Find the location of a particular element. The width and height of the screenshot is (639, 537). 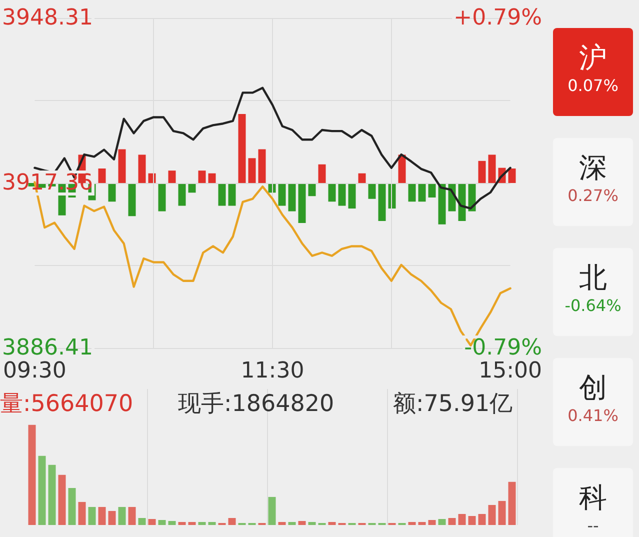

text: 现手:1864820 is located at coordinates (256, 404).